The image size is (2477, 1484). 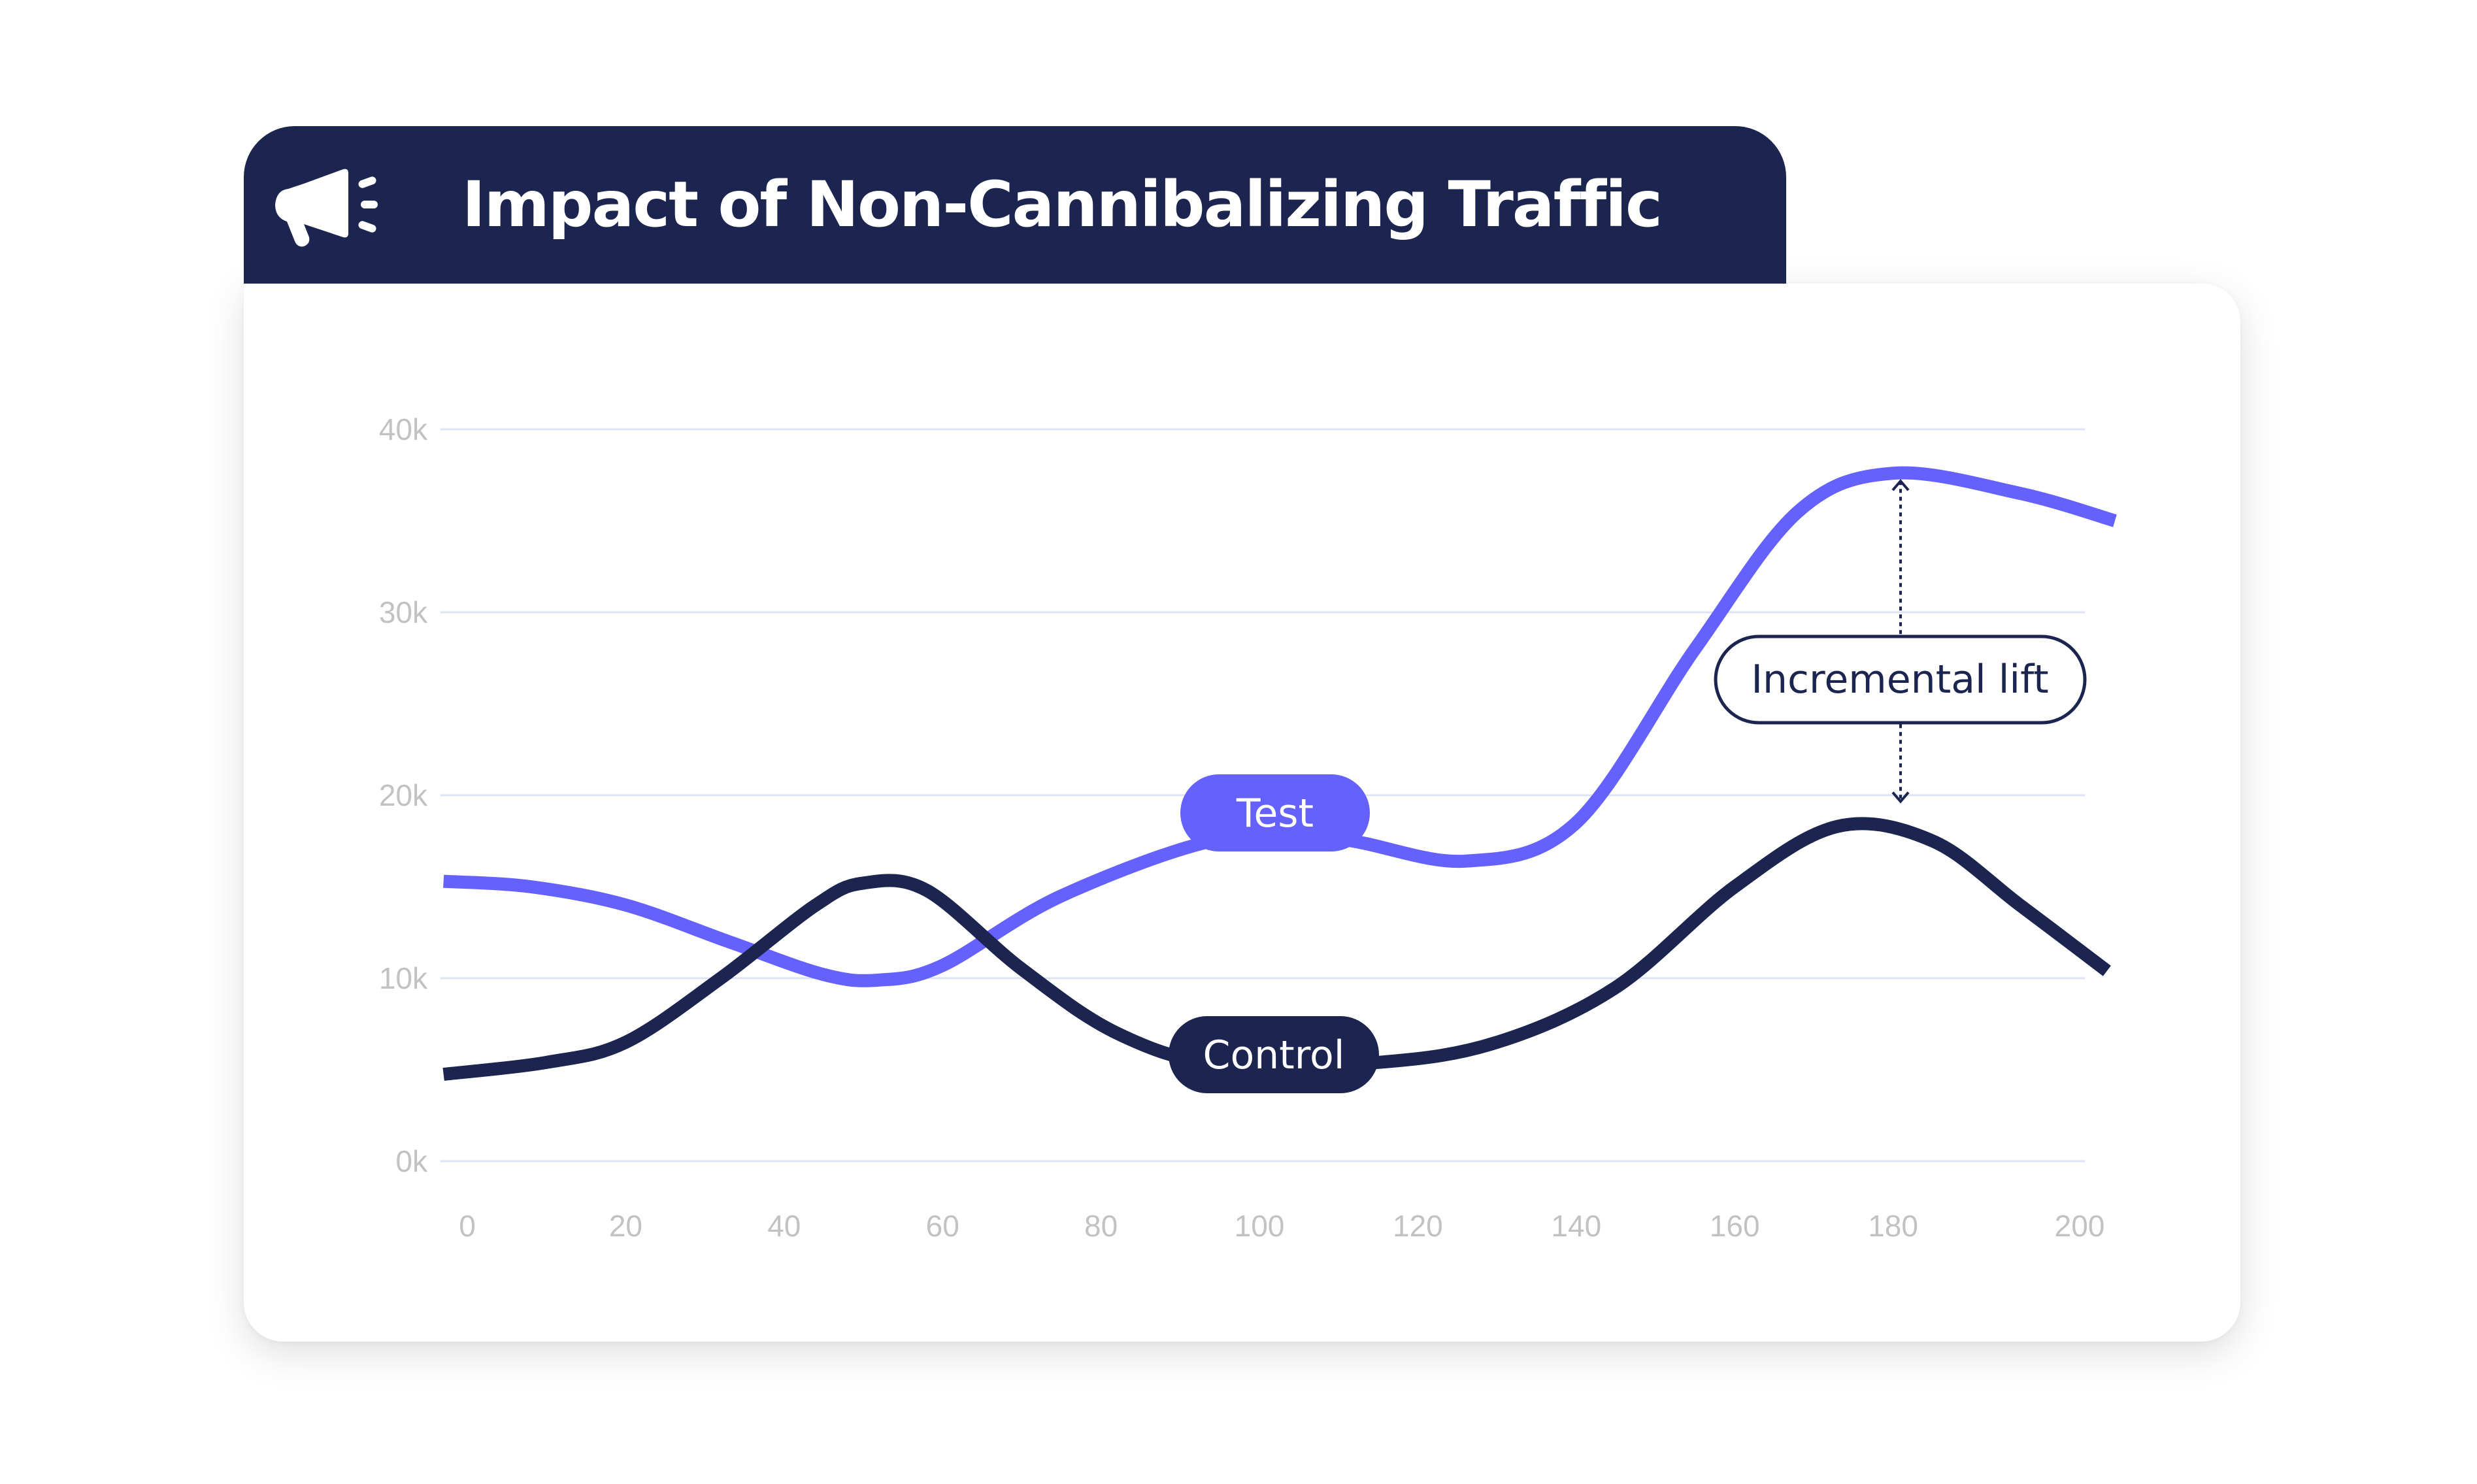 What do you see at coordinates (2080, 1226) in the screenshot?
I see `x-tick-label: 200` at bounding box center [2080, 1226].